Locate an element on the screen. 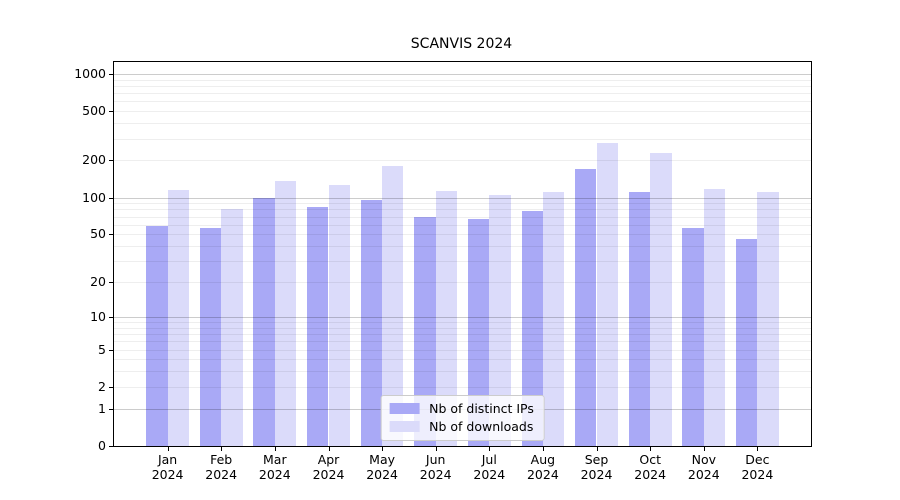 The width and height of the screenshot is (900, 500). y-tick-label-1000: 1000 is located at coordinates (90, 73).